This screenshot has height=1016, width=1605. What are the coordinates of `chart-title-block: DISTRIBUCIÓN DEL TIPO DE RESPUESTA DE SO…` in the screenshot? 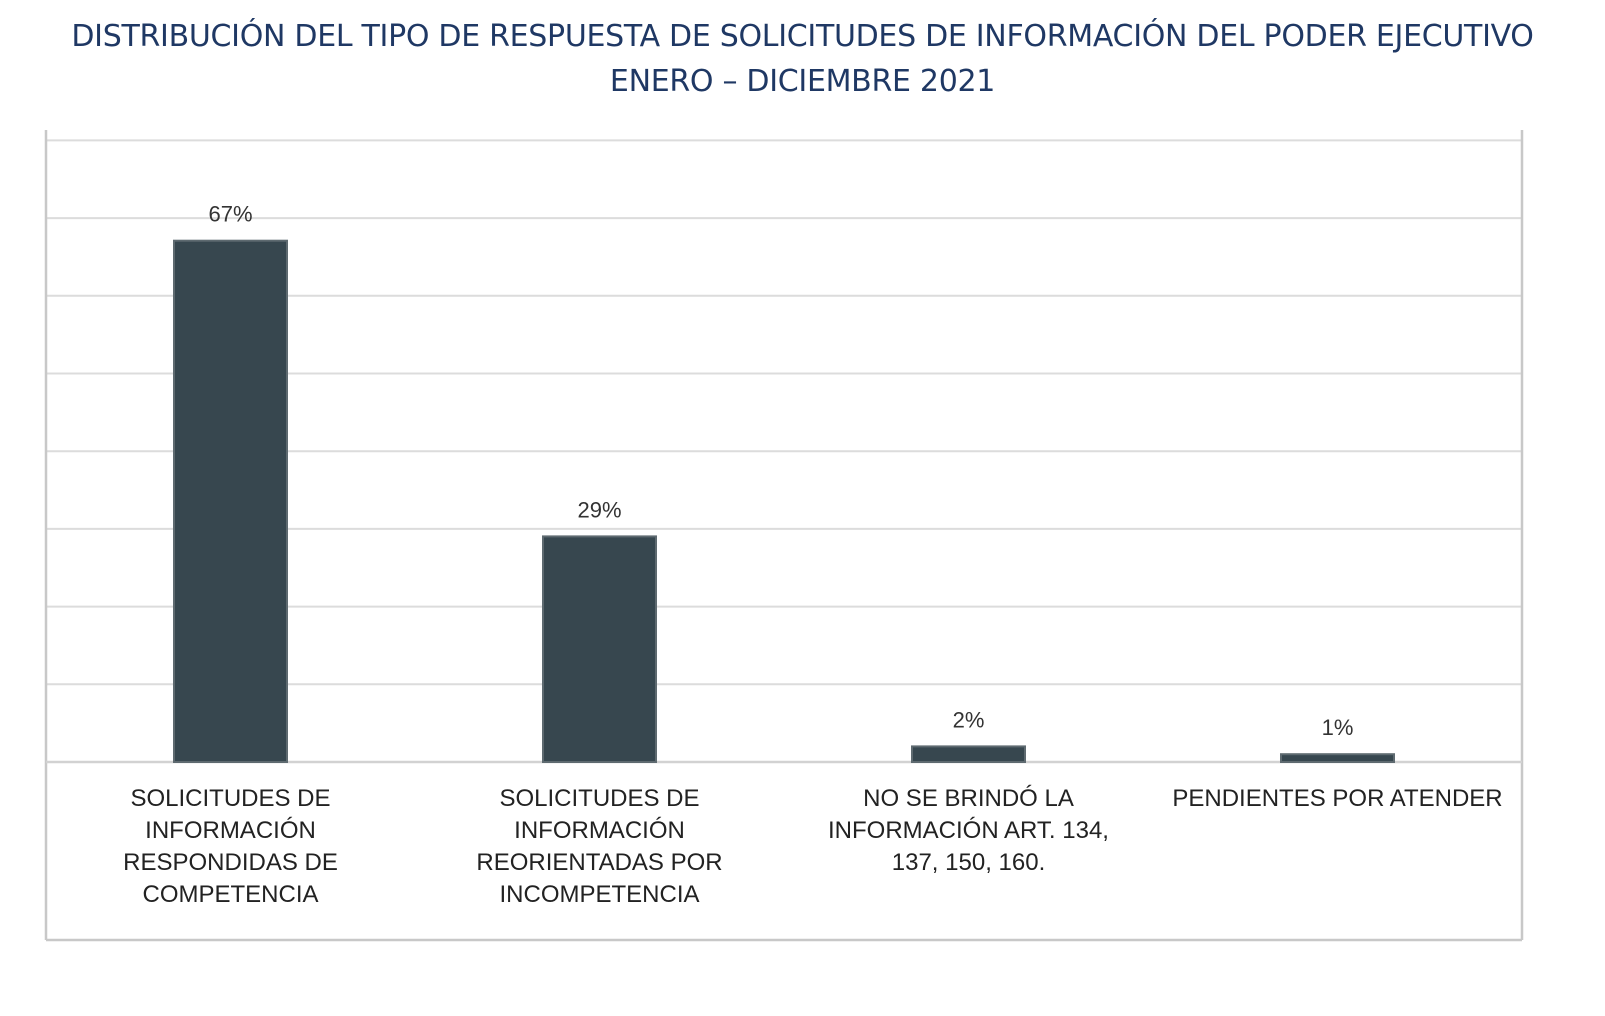 It's located at (802, 59).